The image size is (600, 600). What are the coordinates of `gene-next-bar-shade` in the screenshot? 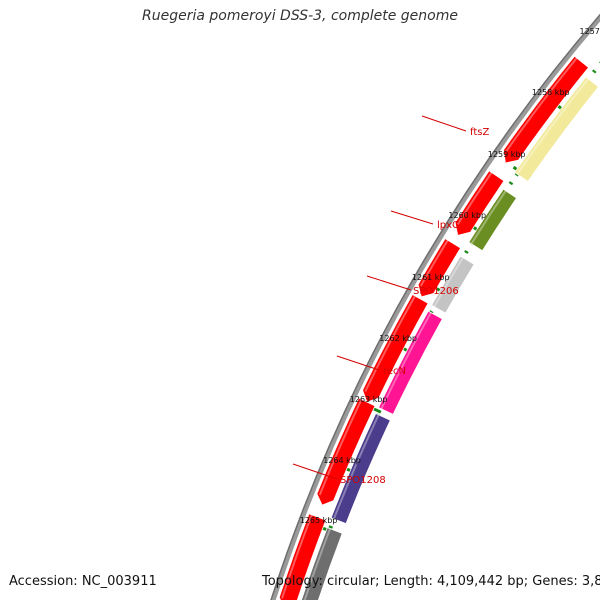 It's located at (317, 564).